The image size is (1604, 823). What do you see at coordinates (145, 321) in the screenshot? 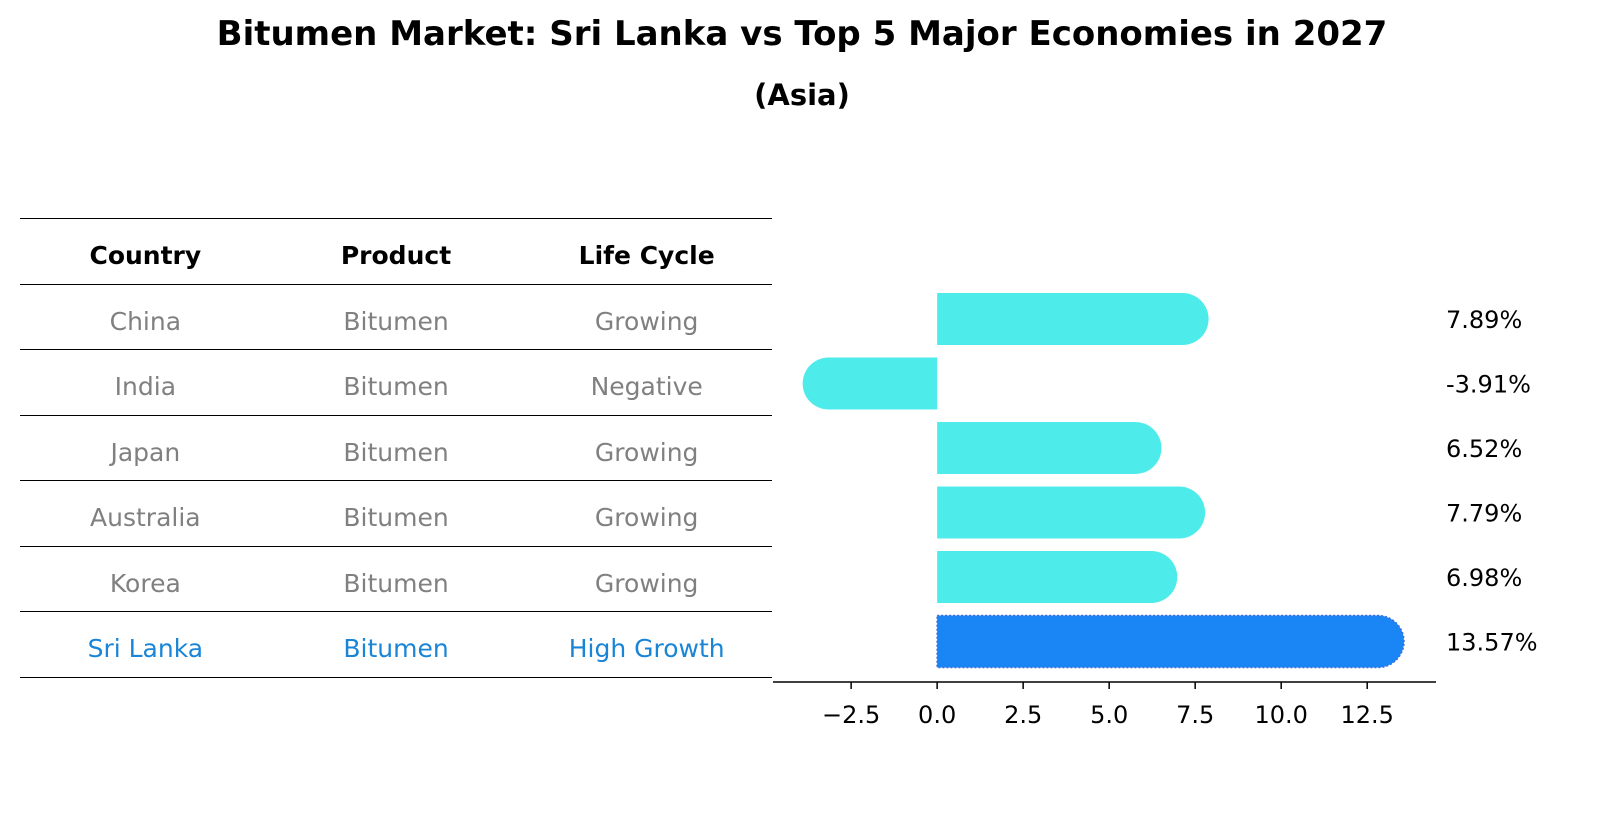
I see `table-cell-country: China` at bounding box center [145, 321].